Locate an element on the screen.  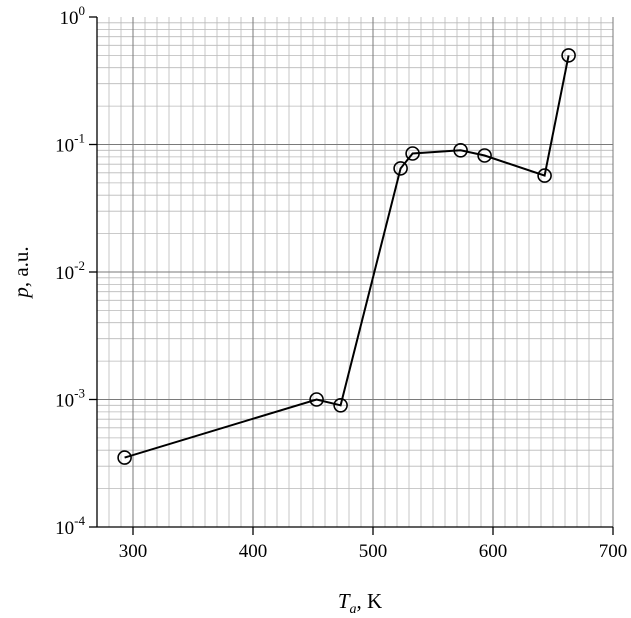
x-tick-label: 700 is located at coordinates (613, 551).